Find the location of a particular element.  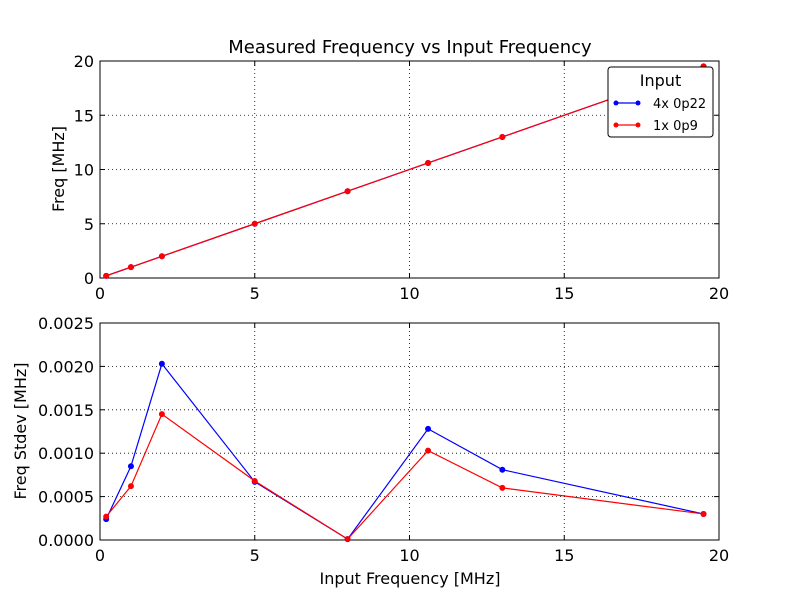

legend-label-4x-0p22: 4x 0p22 is located at coordinates (679, 104).